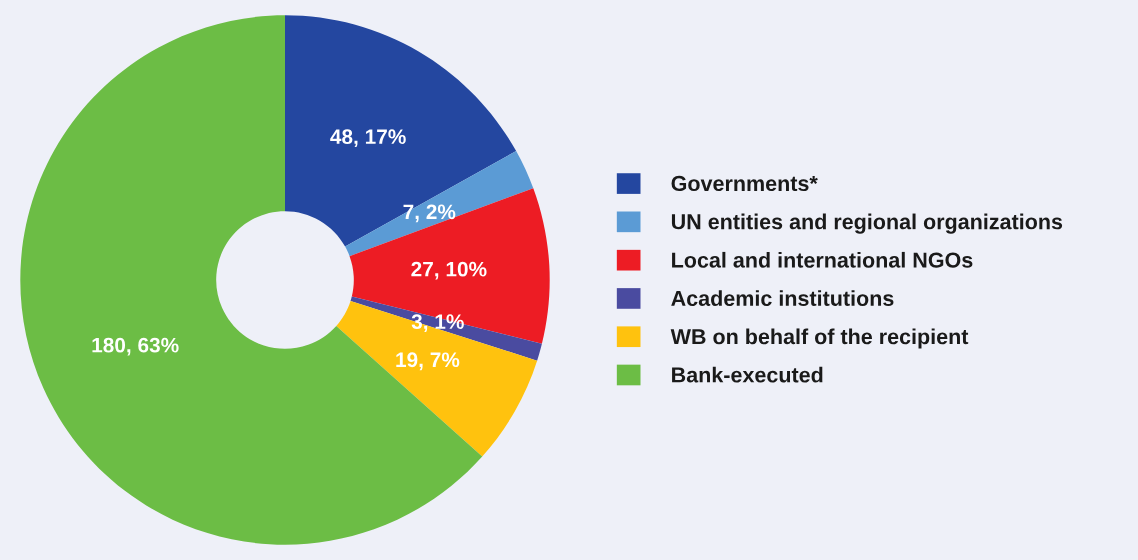 The height and width of the screenshot is (560, 1138). What do you see at coordinates (822, 259) in the screenshot?
I see `legend-label: Local and international NGOs` at bounding box center [822, 259].